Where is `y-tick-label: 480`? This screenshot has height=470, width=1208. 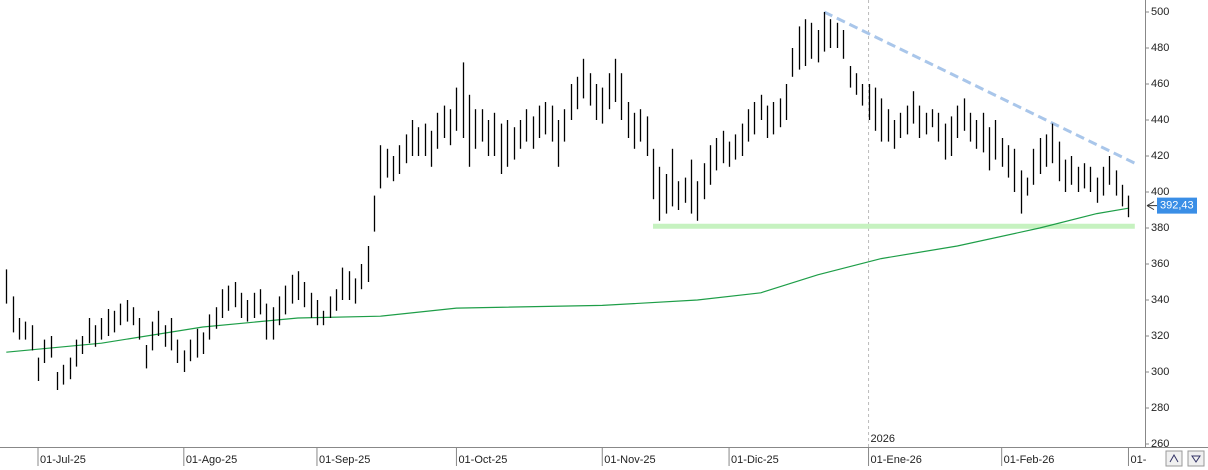 y-tick-label: 480 is located at coordinates (1160, 48).